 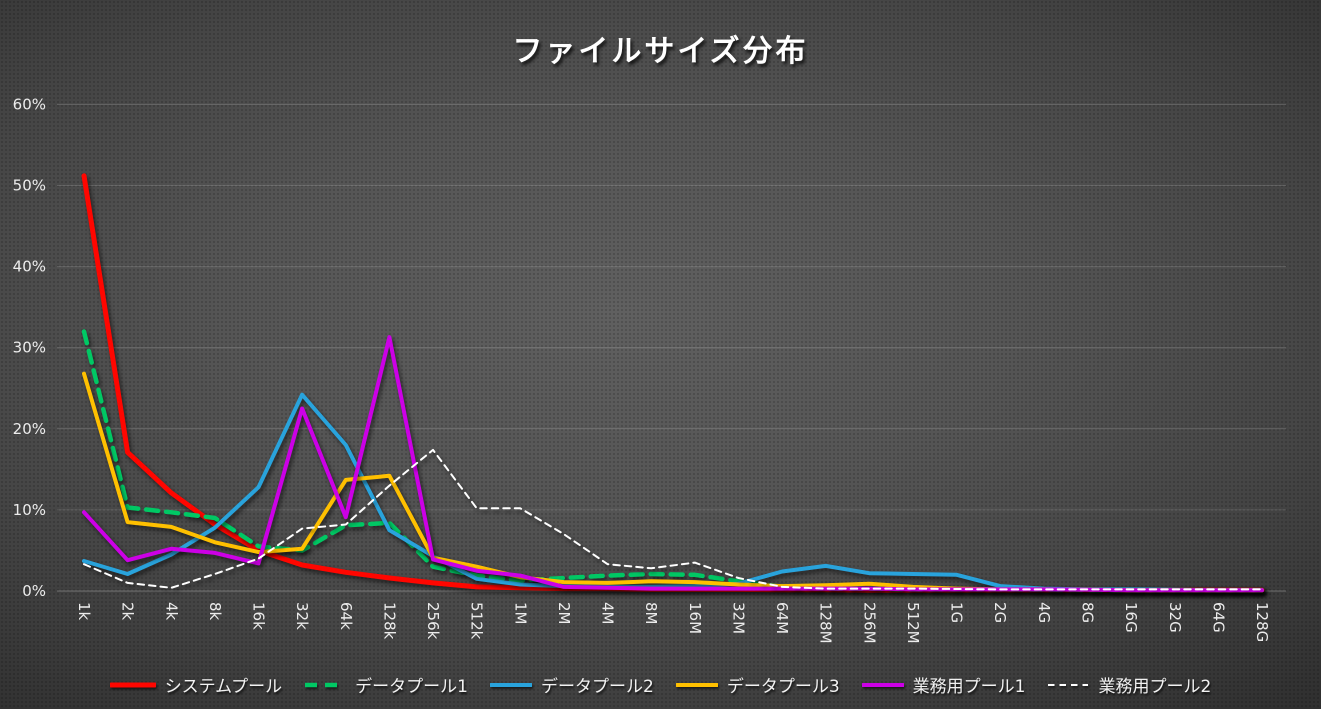 I want to click on x-axis-label: 512M, so click(x=913, y=623).